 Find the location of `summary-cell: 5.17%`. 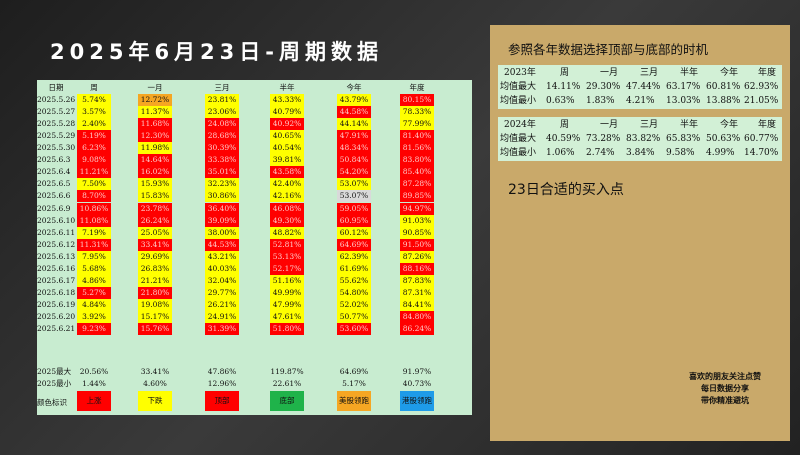

summary-cell: 5.17% is located at coordinates (354, 383).